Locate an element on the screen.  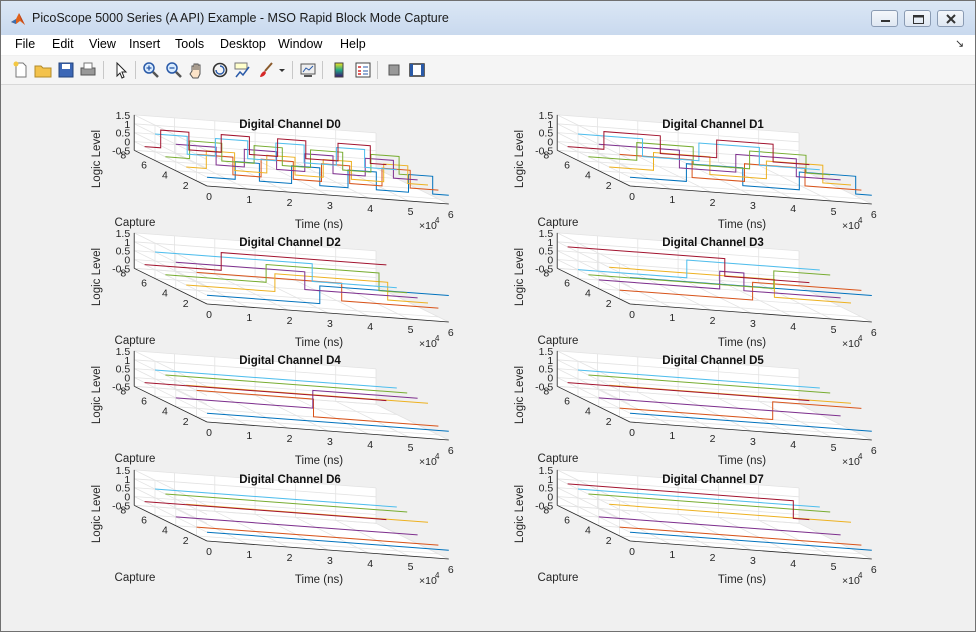
pan-icon is located at coordinates (197, 70).